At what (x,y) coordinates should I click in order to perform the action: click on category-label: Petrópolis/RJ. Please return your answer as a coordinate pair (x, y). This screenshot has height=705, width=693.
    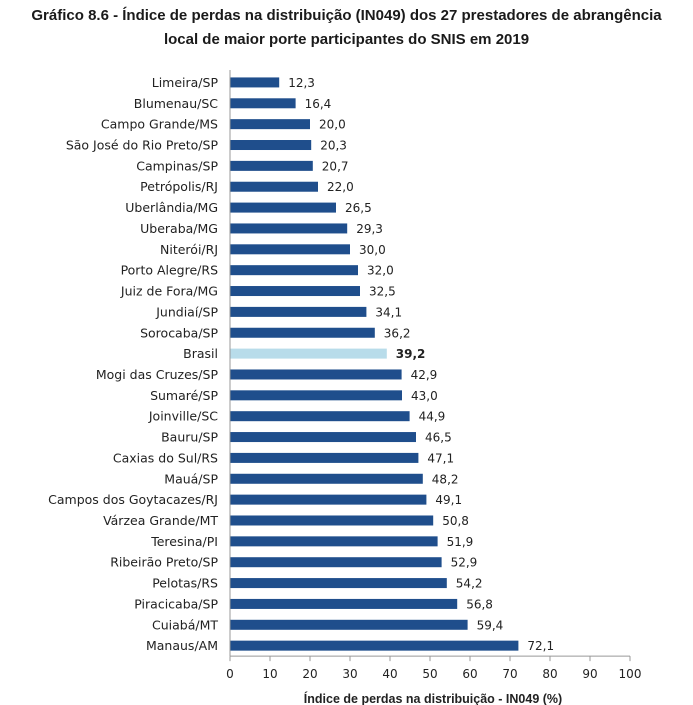
    Looking at the image, I should click on (179, 186).